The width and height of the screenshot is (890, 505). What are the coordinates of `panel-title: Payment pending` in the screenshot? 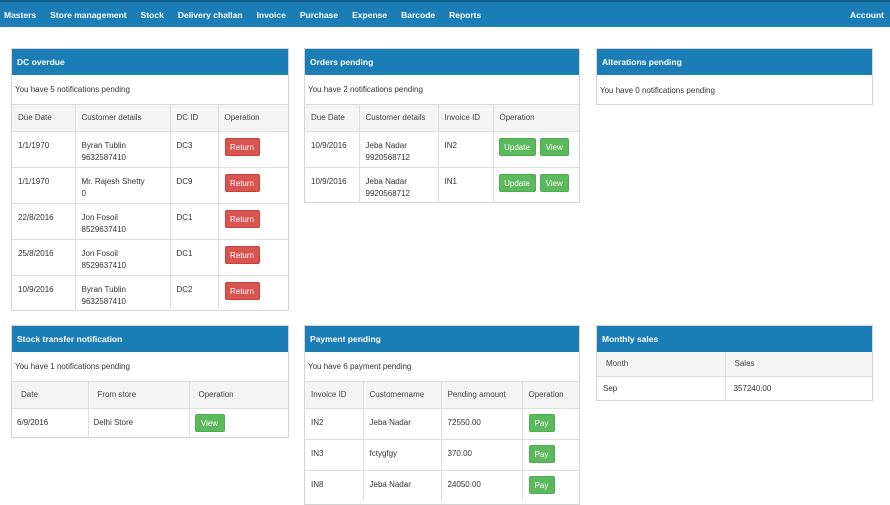 It's located at (442, 339).